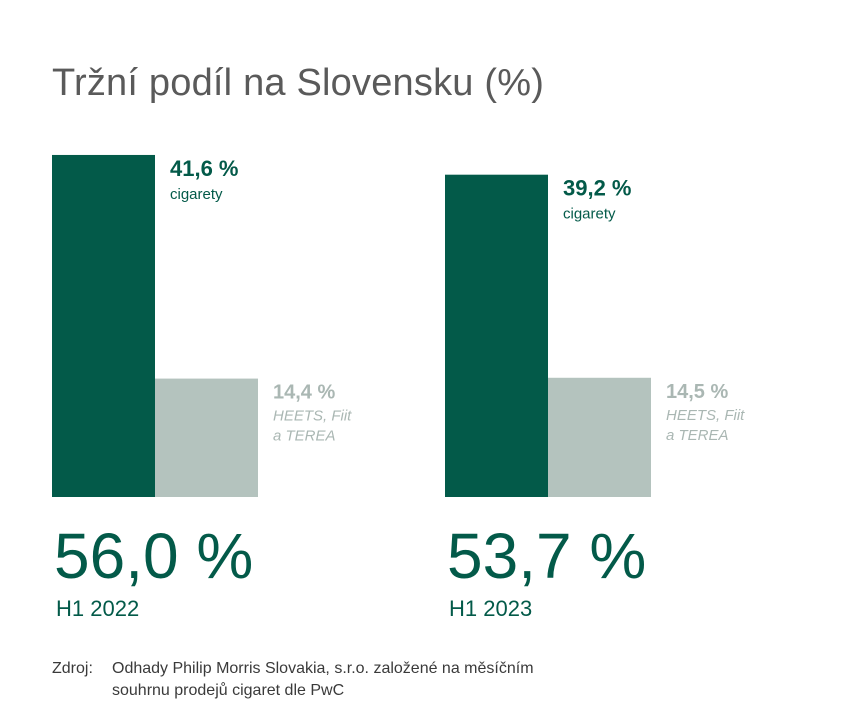  I want to click on group-total: 56,0 %, so click(153, 556).